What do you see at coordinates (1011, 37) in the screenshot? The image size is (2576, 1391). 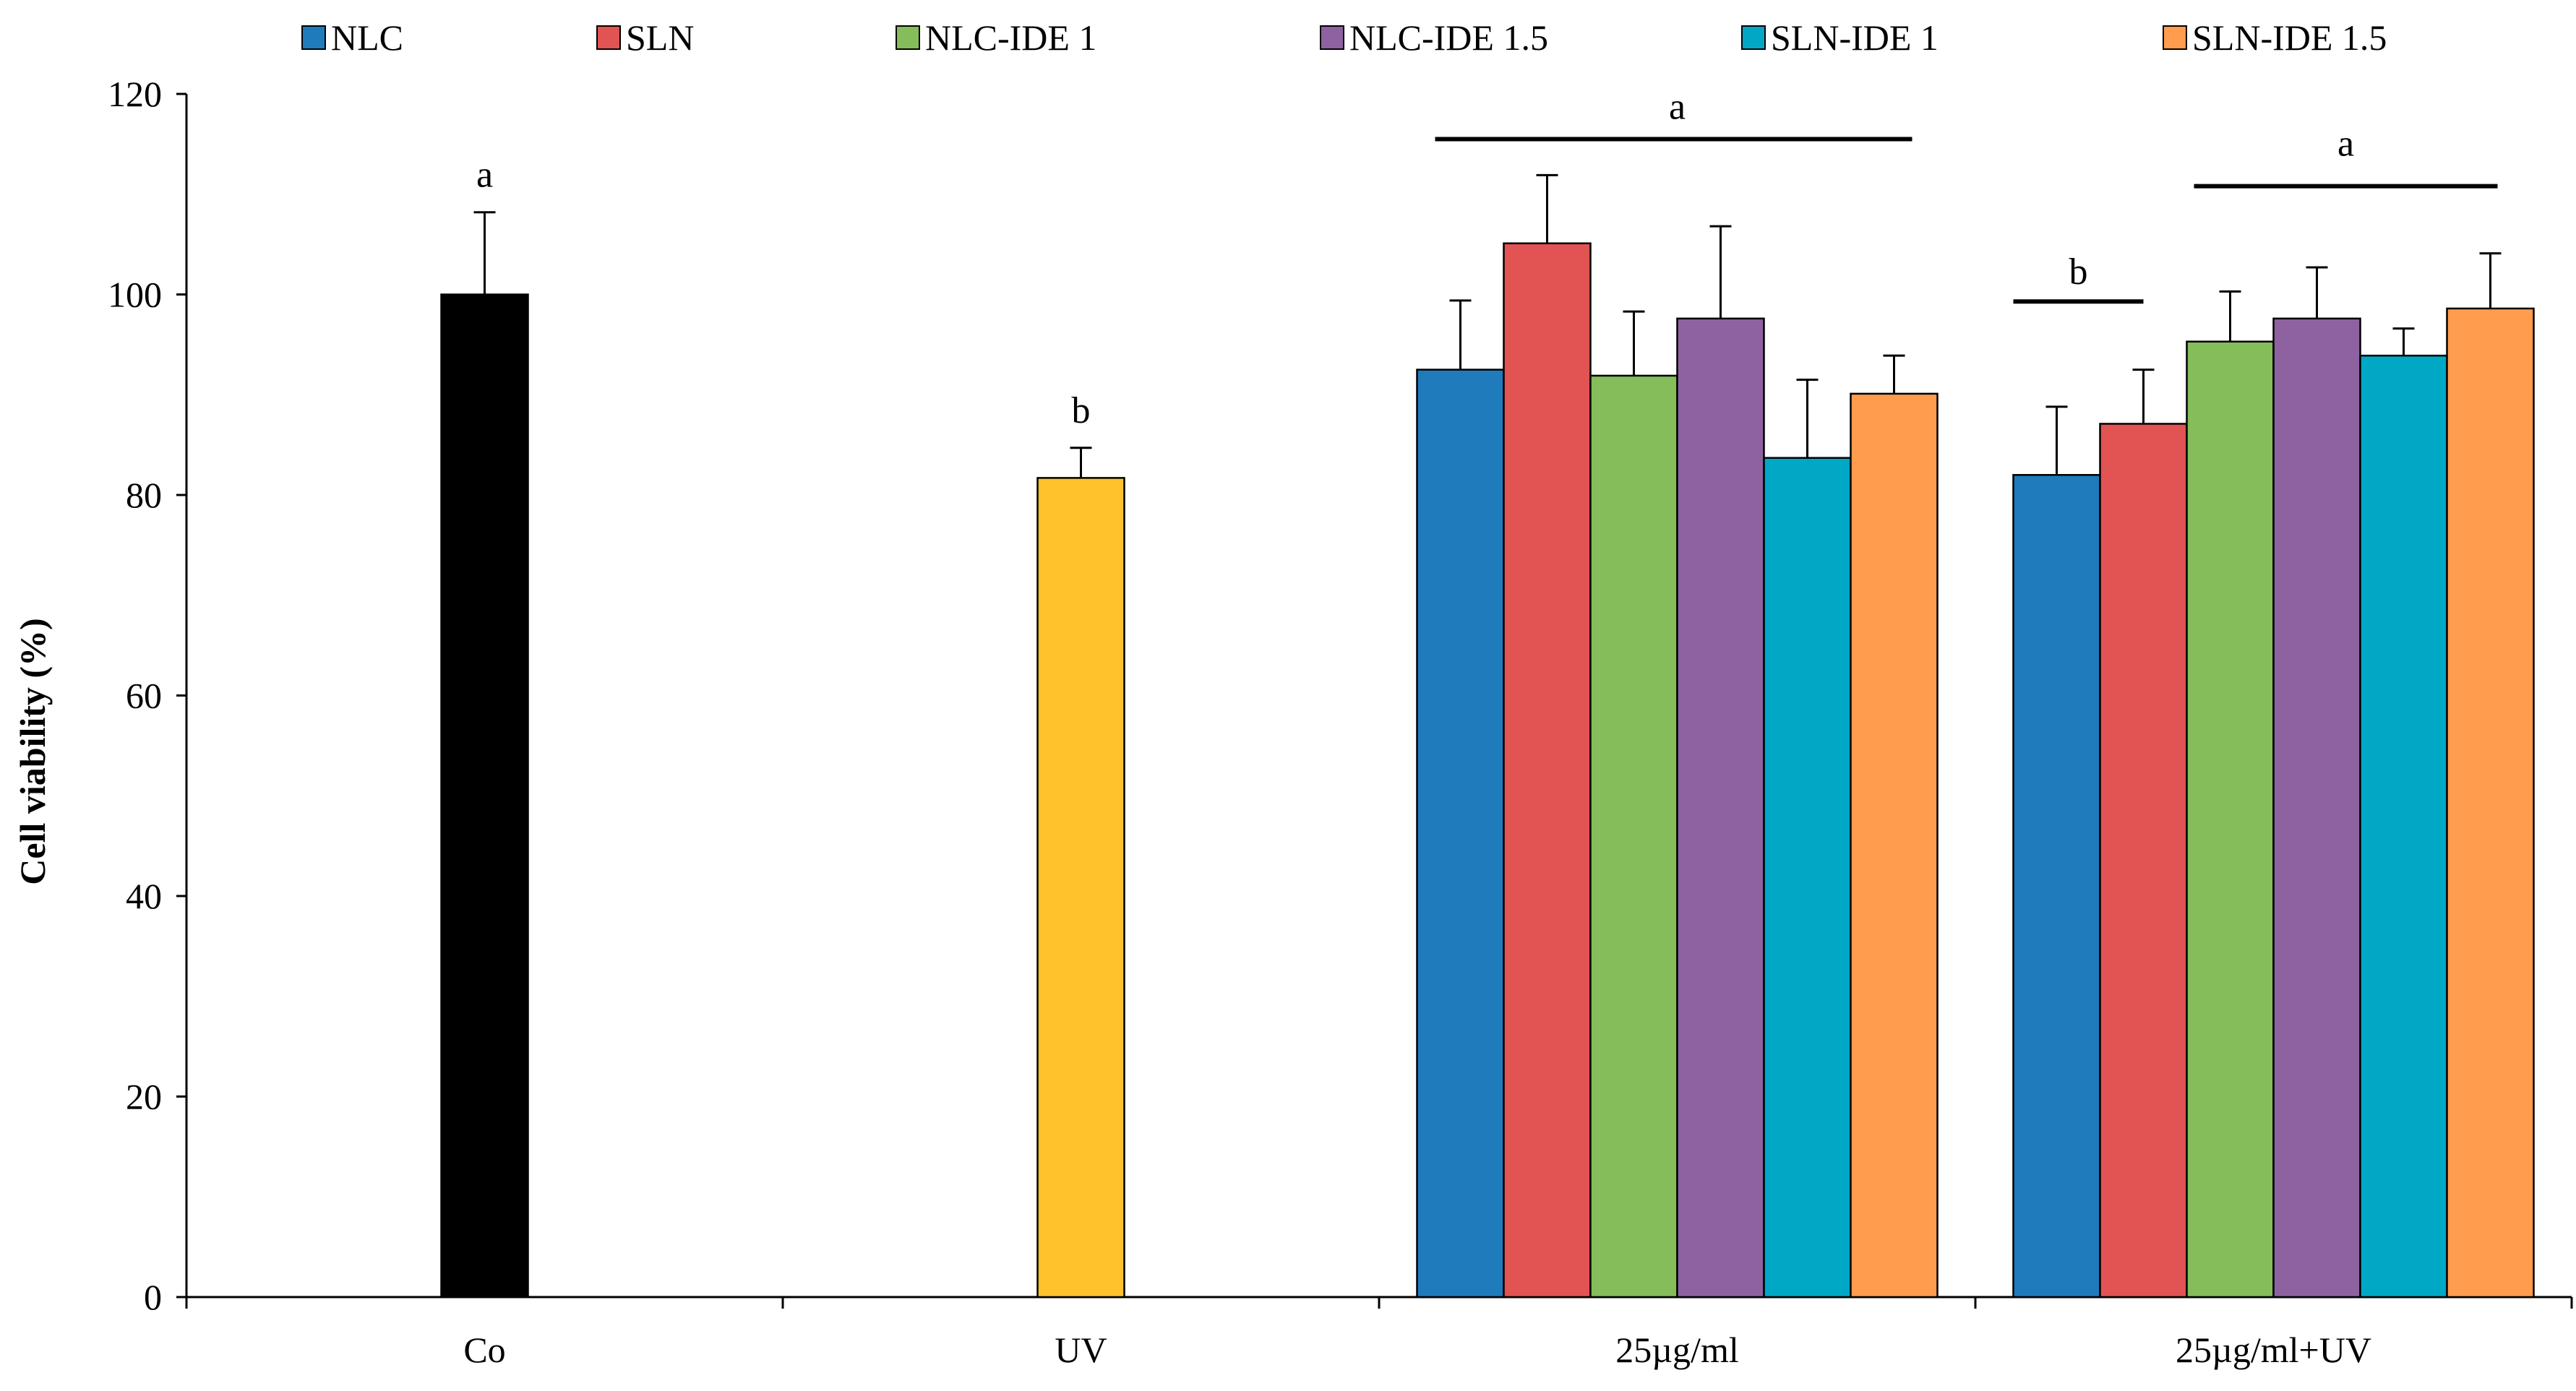 I see `legend-label-2: NLC-IDE 1` at bounding box center [1011, 37].